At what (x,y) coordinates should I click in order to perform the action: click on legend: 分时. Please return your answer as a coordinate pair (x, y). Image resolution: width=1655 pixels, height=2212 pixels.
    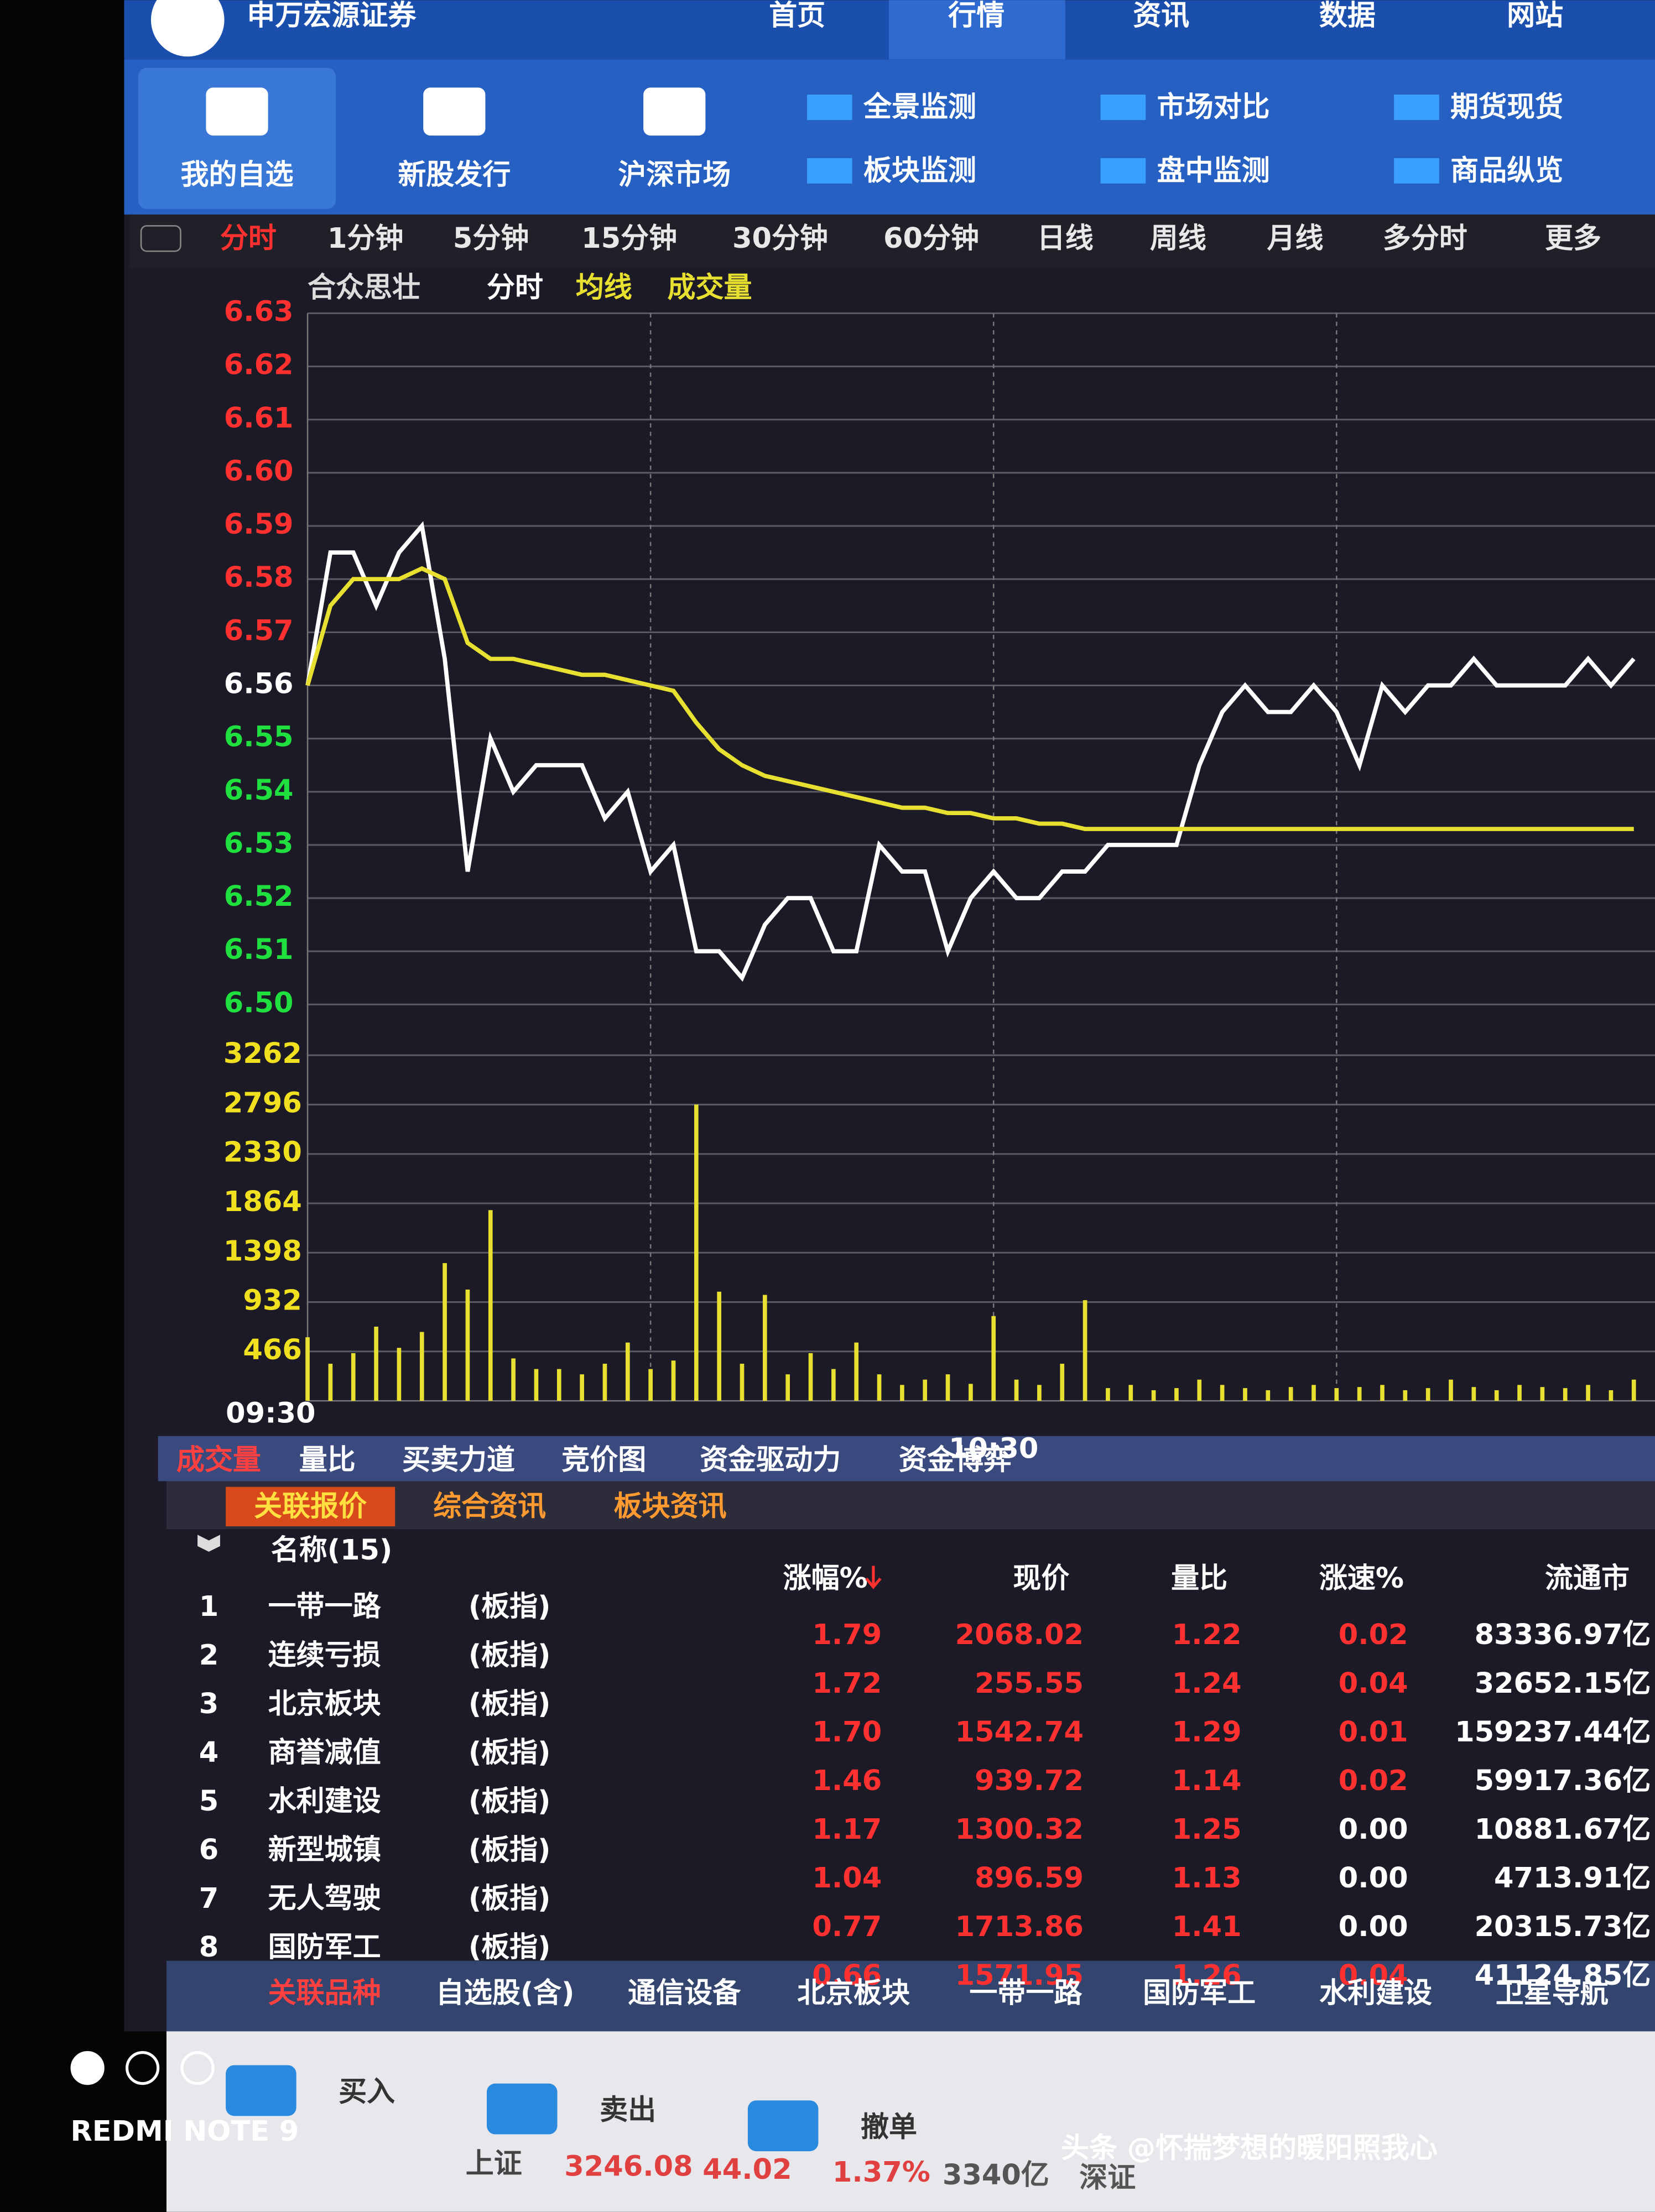
    Looking at the image, I should click on (515, 288).